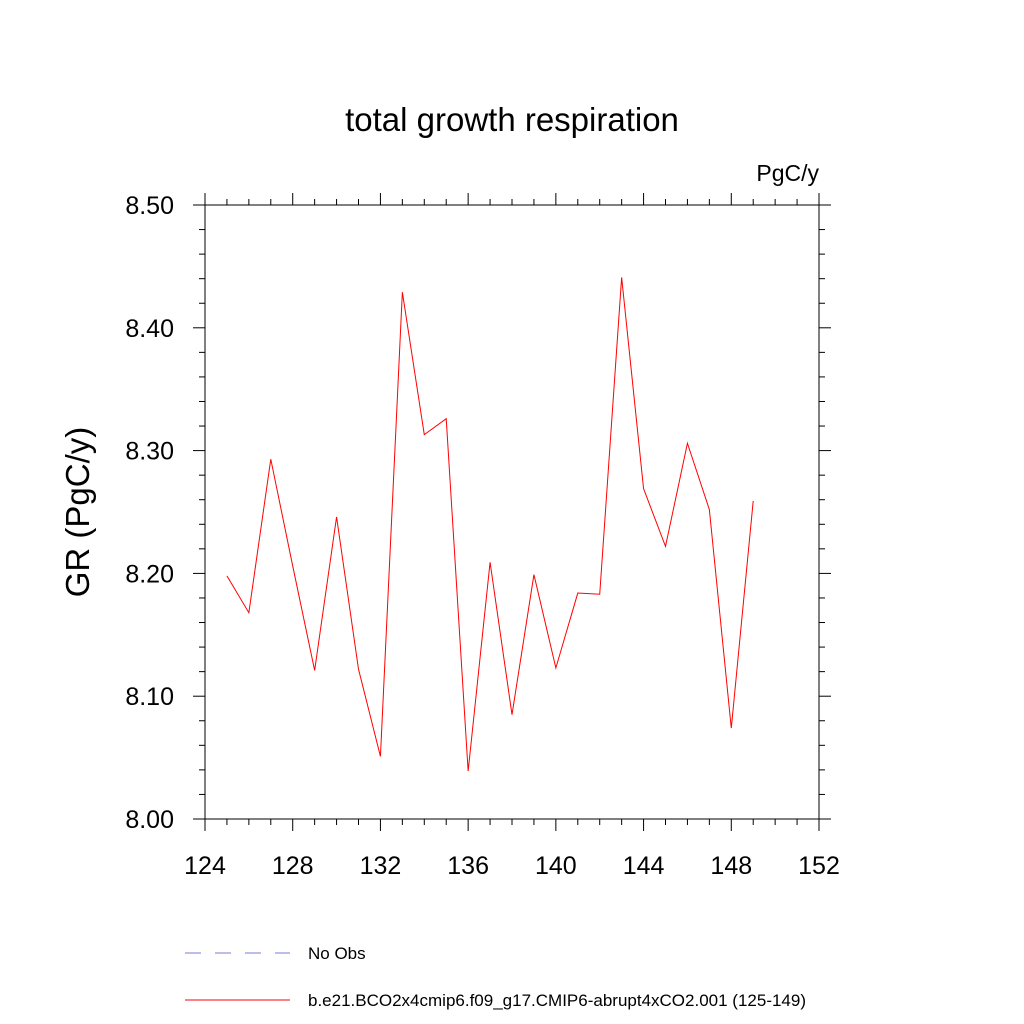  What do you see at coordinates (819, 866) in the screenshot?
I see `x-tick-label: 152` at bounding box center [819, 866].